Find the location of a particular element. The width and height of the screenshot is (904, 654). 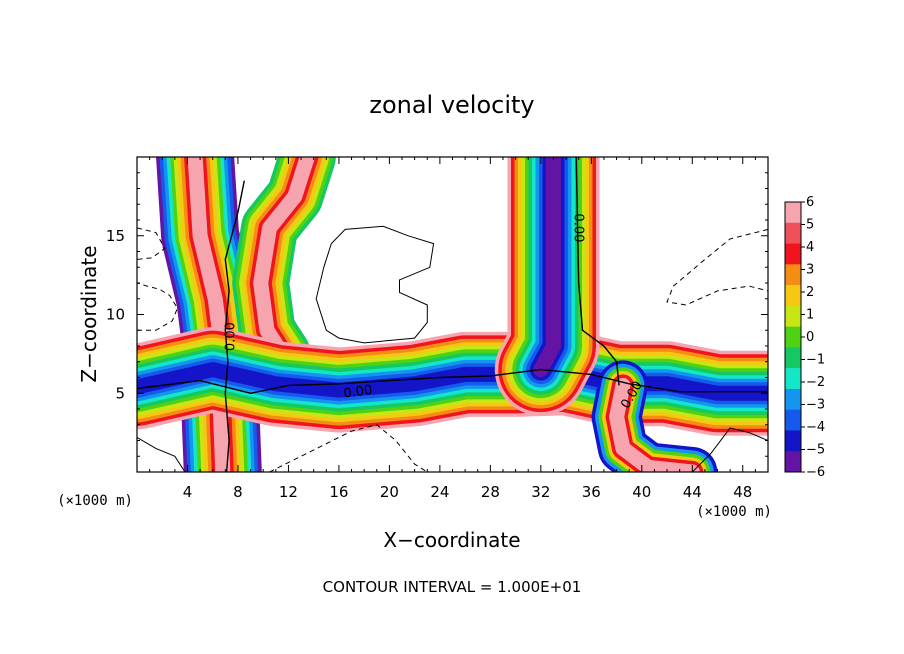

x-tick-label-44: 44 is located at coordinates (692, 492).